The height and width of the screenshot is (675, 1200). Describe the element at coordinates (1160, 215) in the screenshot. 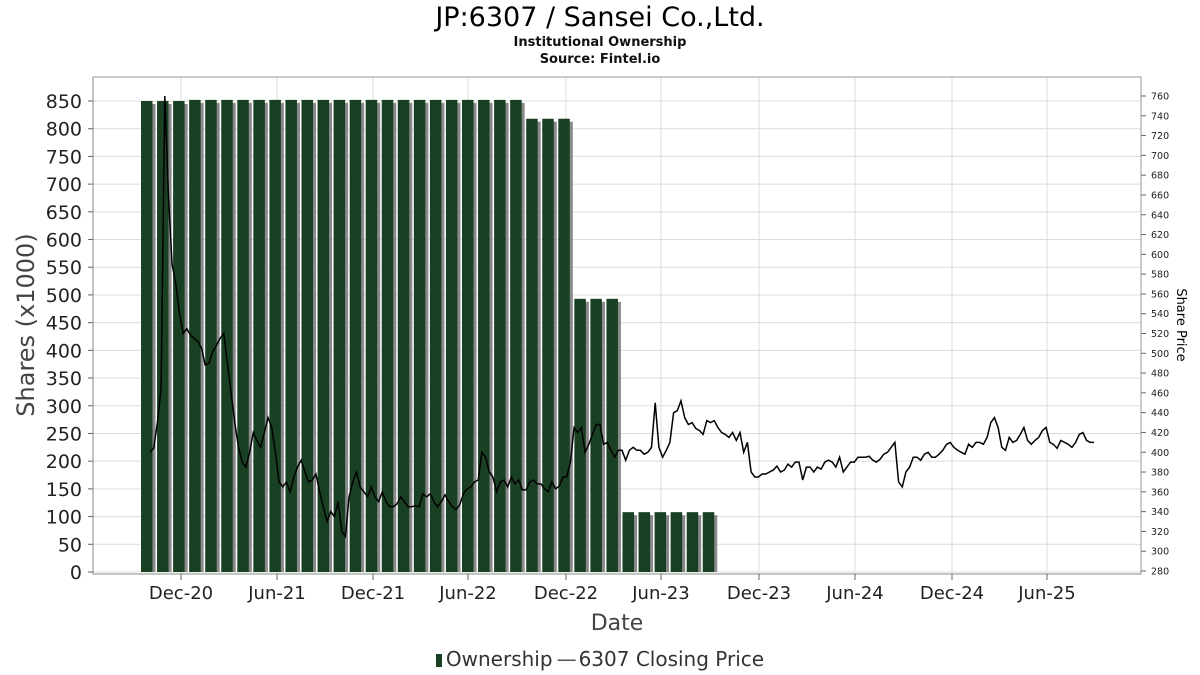

I see `y2-tick-label: 640` at that location.